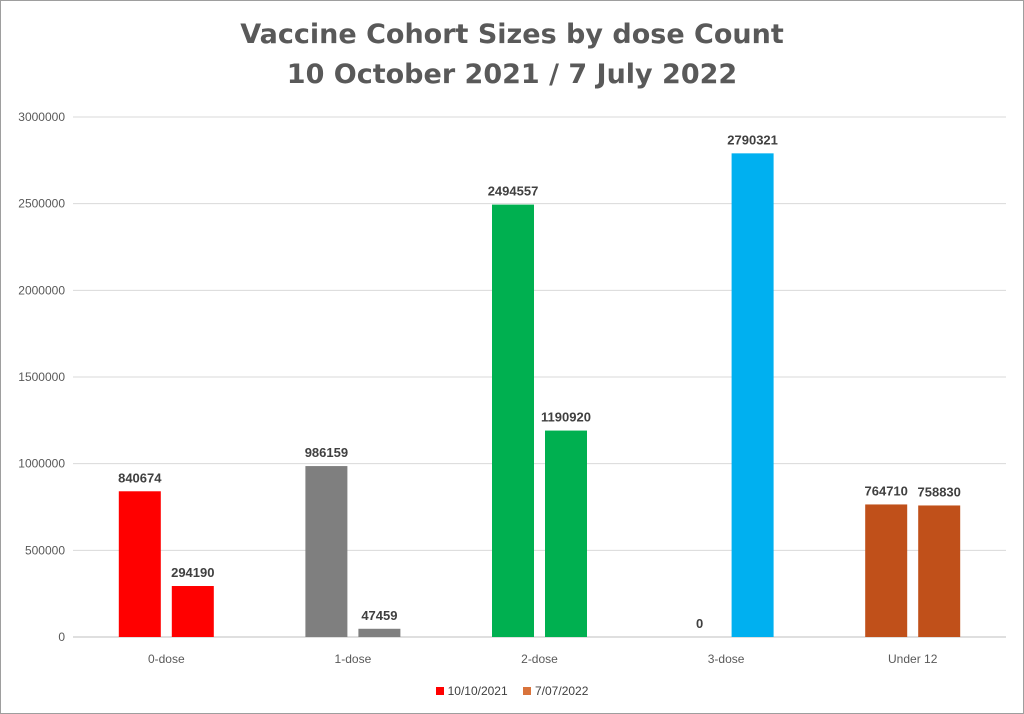 The height and width of the screenshot is (714, 1024). What do you see at coordinates (41, 290) in the screenshot?
I see `y-tick-label: 2000000` at bounding box center [41, 290].